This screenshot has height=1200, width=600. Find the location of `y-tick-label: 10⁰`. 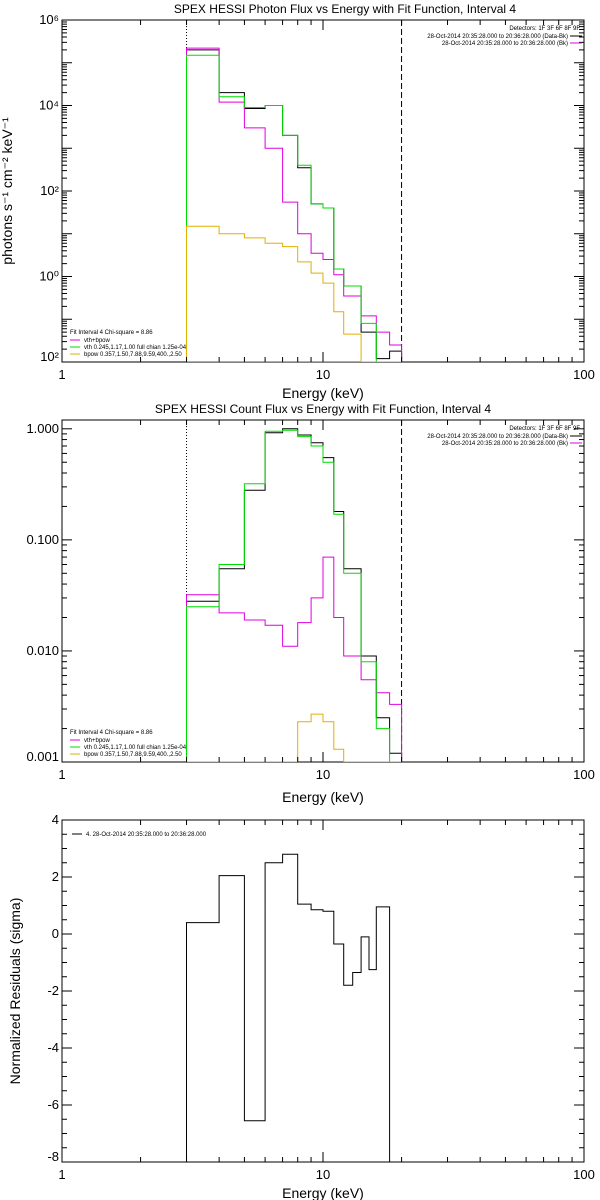

y-tick-label: 10⁰ is located at coordinates (49, 276).